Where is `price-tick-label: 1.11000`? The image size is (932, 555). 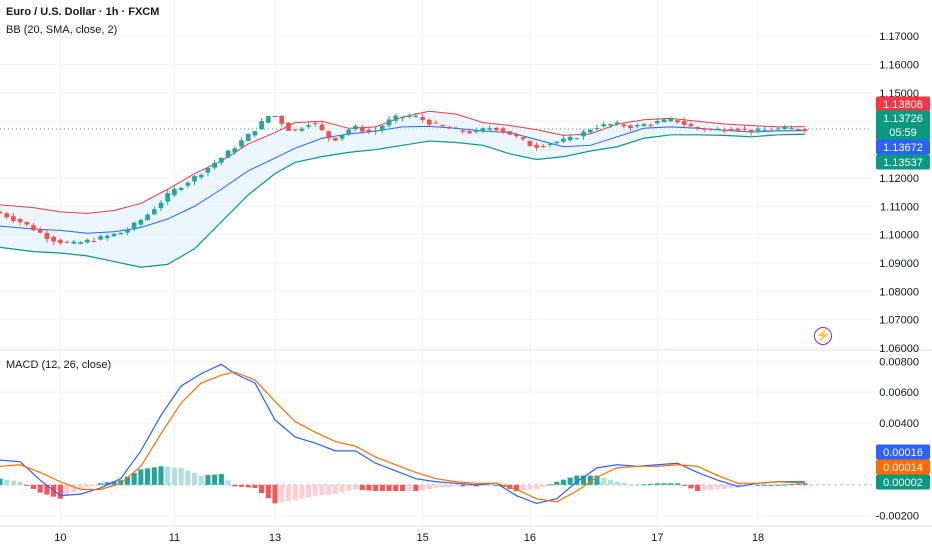 price-tick-label: 1.11000 is located at coordinates (899, 207).